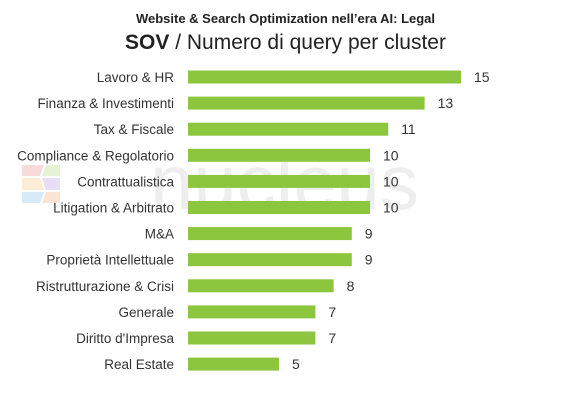 This screenshot has height=400, width=571. Describe the element at coordinates (296, 364) in the screenshot. I see `bar-value-label: 5` at that location.